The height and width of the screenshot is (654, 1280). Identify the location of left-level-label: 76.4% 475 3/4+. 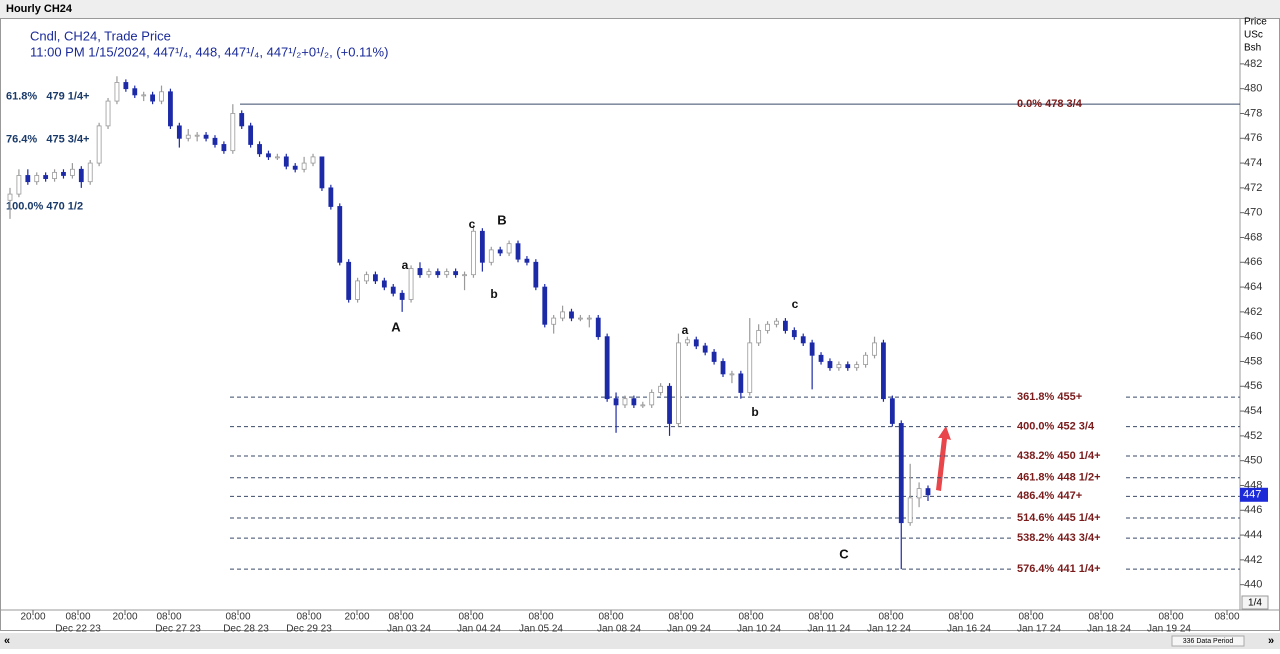
(47, 140).